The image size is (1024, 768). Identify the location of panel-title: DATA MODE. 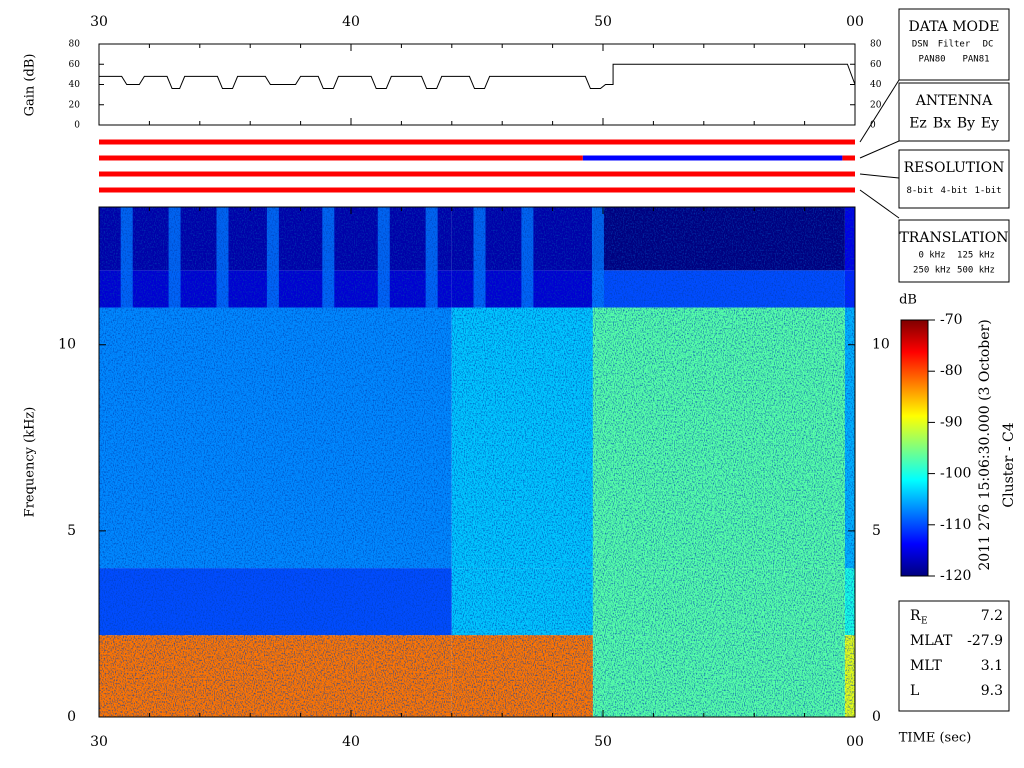
(954, 27).